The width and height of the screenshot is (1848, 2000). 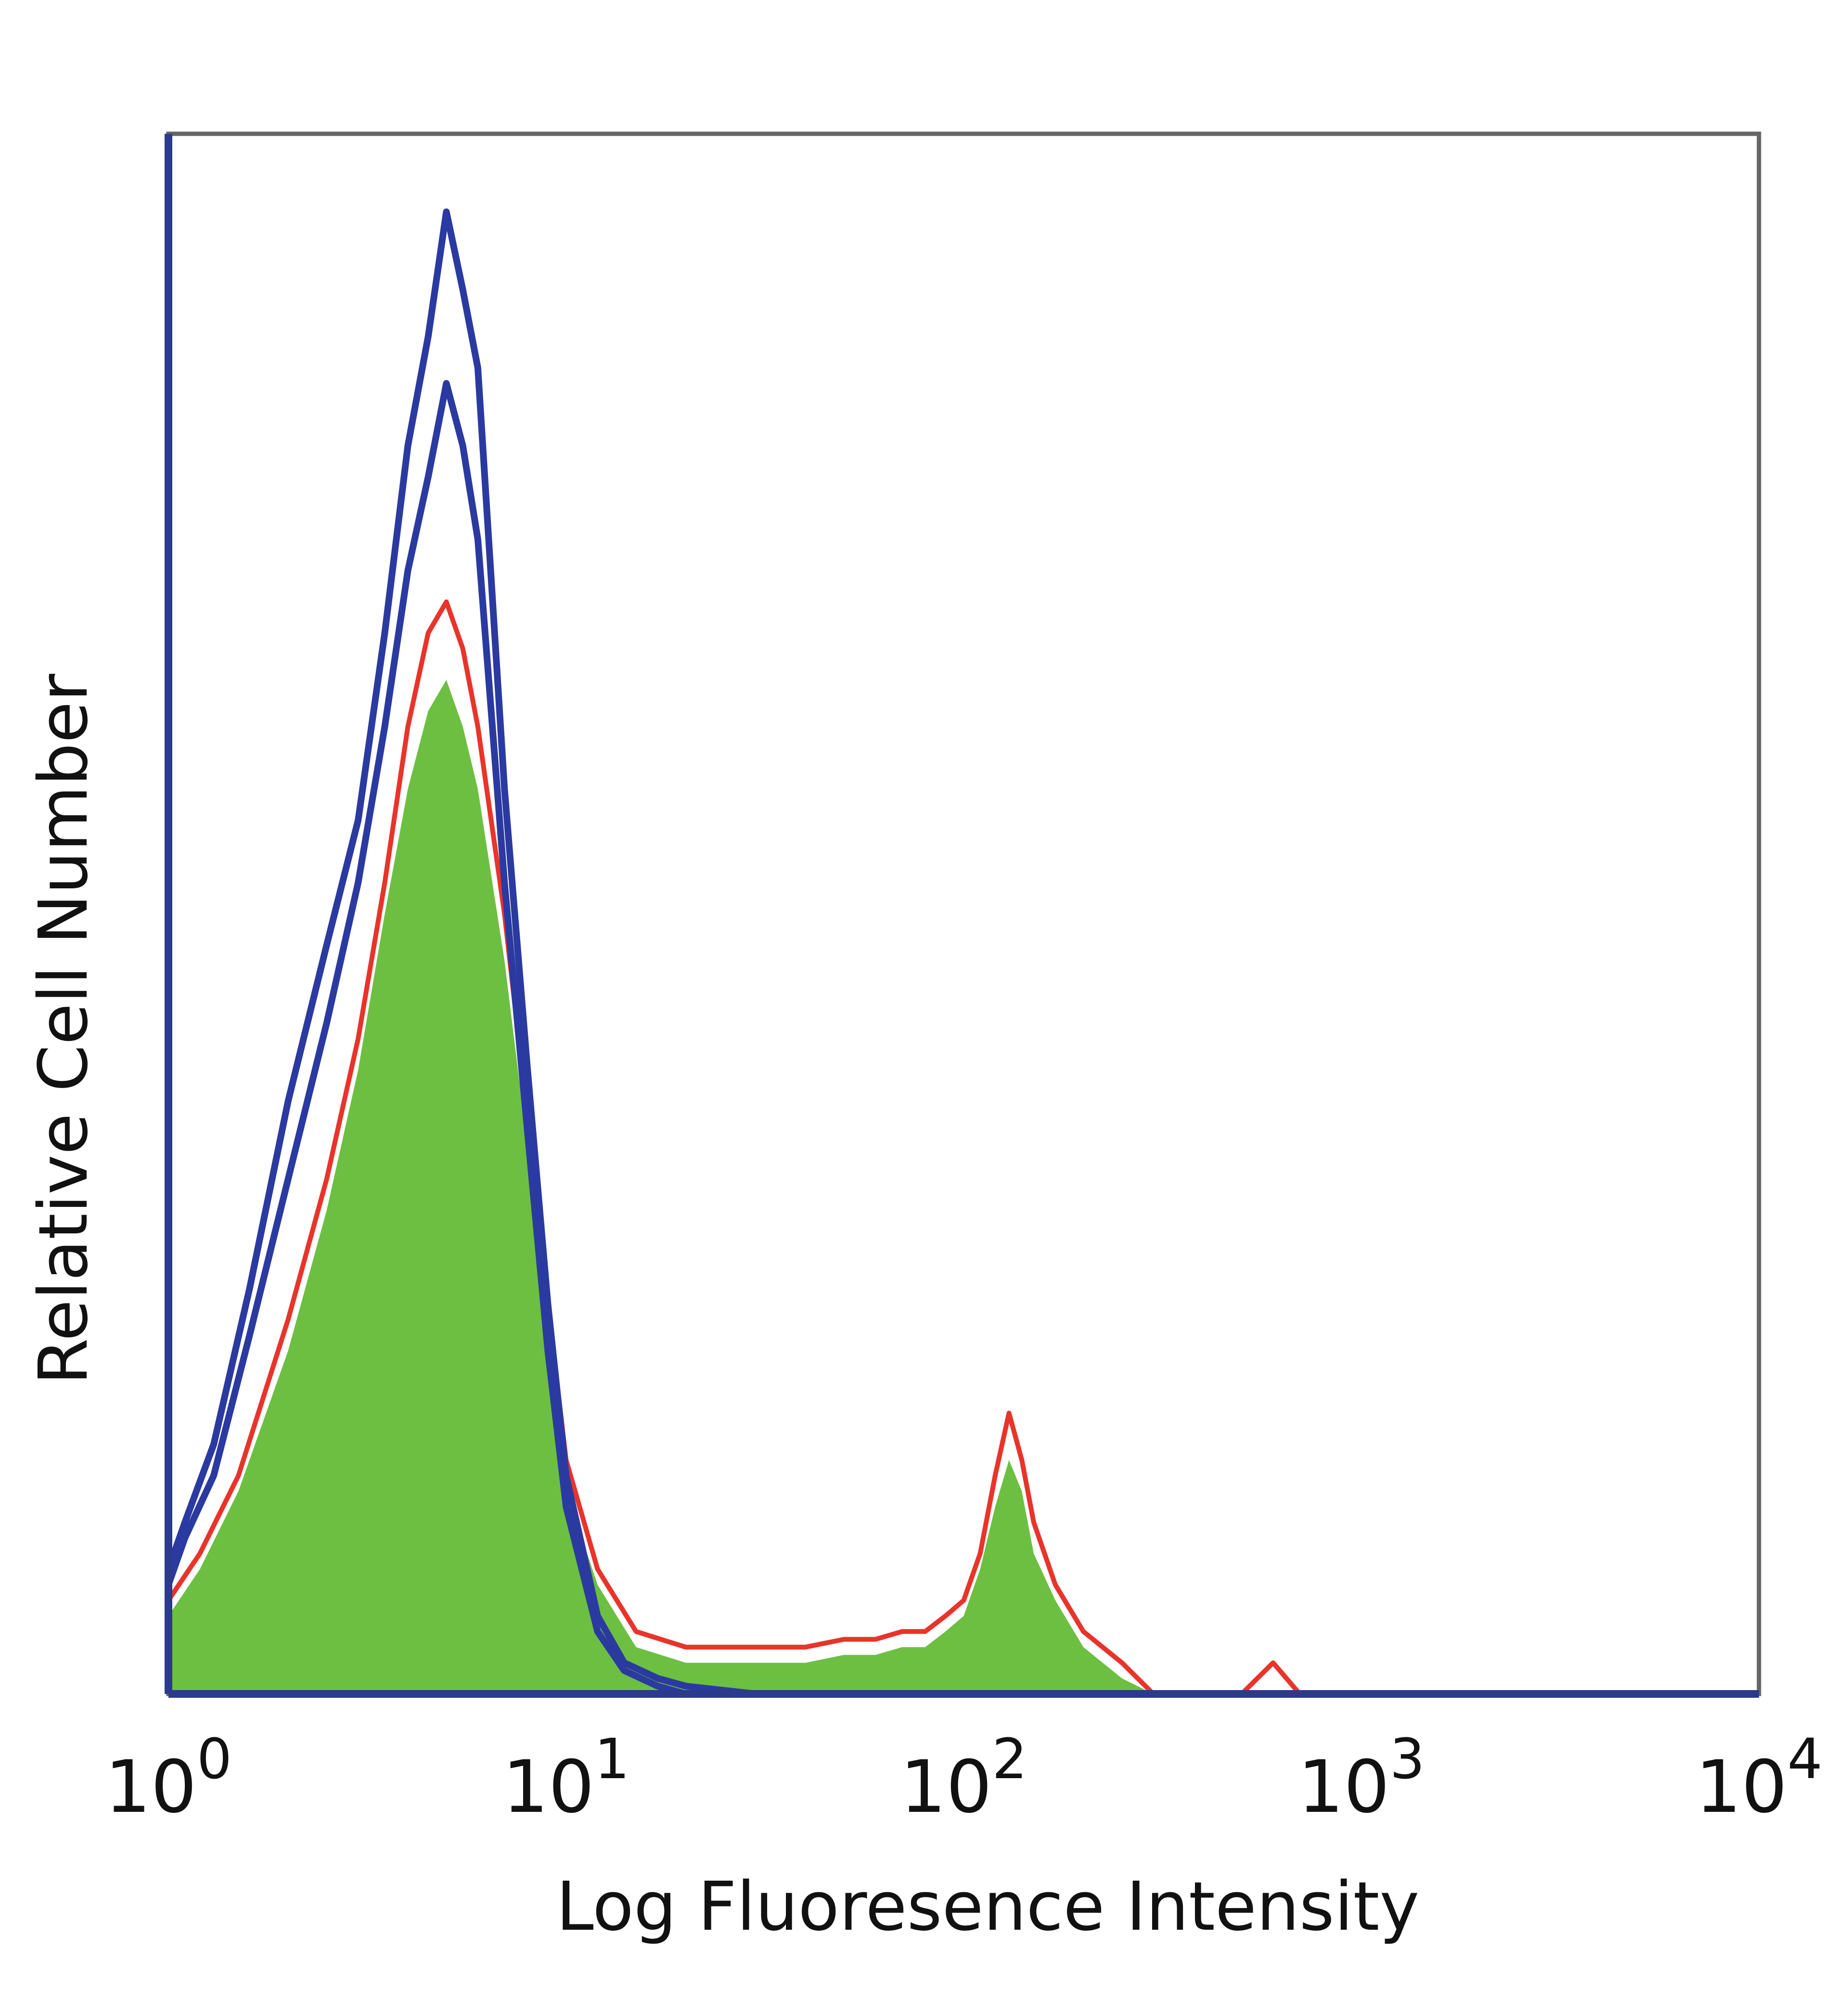 What do you see at coordinates (1361, 1778) in the screenshot?
I see `x-tick-label-3: 10³` at bounding box center [1361, 1778].